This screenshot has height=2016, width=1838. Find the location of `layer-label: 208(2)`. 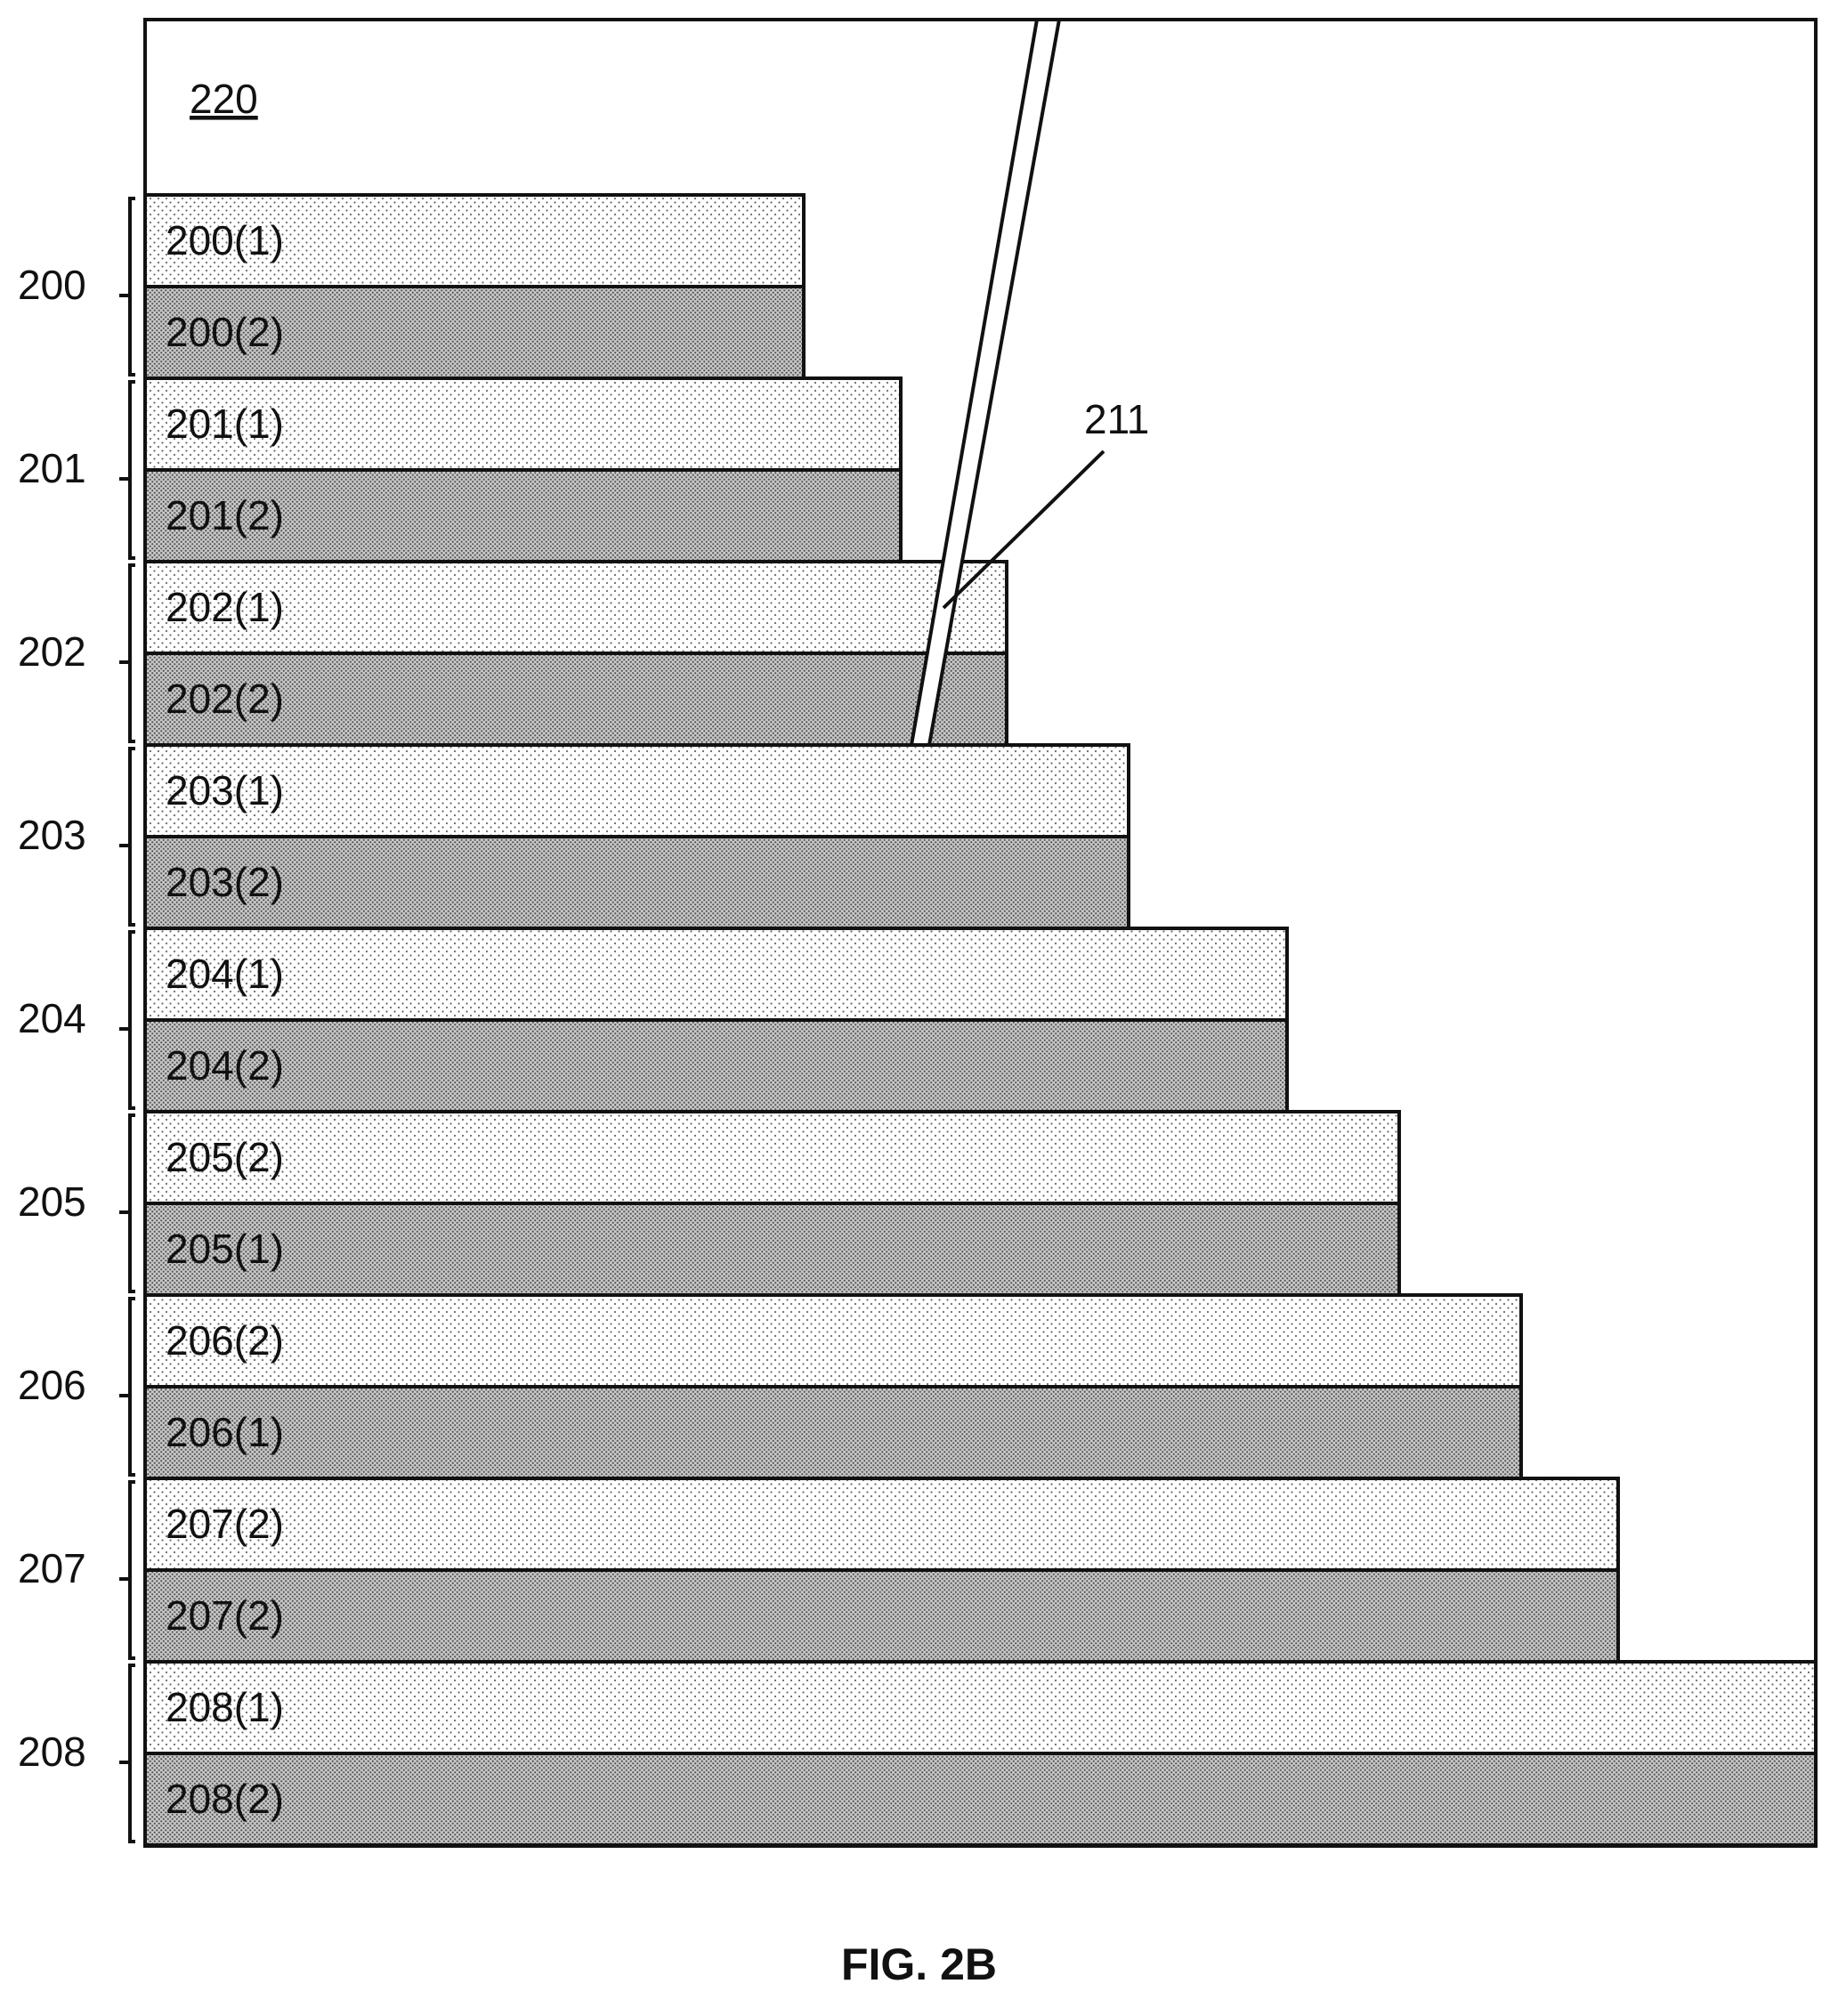

layer-label: 208(2) is located at coordinates (225, 1799).